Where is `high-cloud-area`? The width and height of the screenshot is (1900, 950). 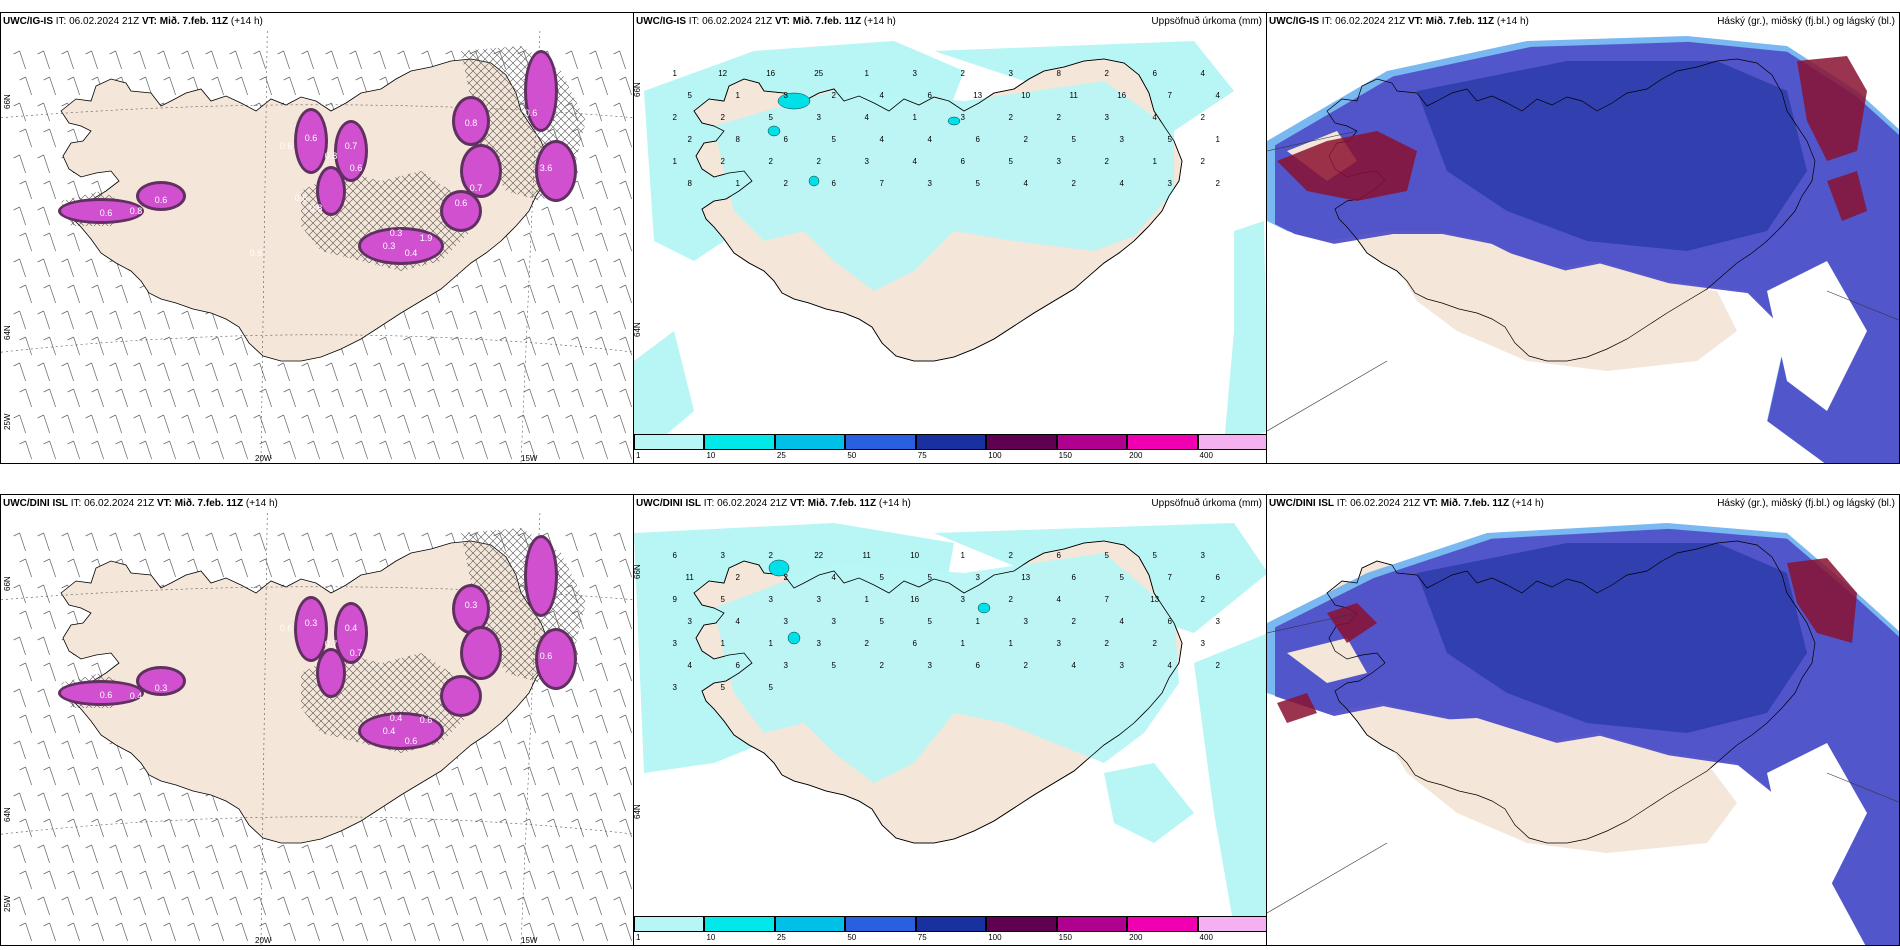 high-cloud-area is located at coordinates (1847, 196).